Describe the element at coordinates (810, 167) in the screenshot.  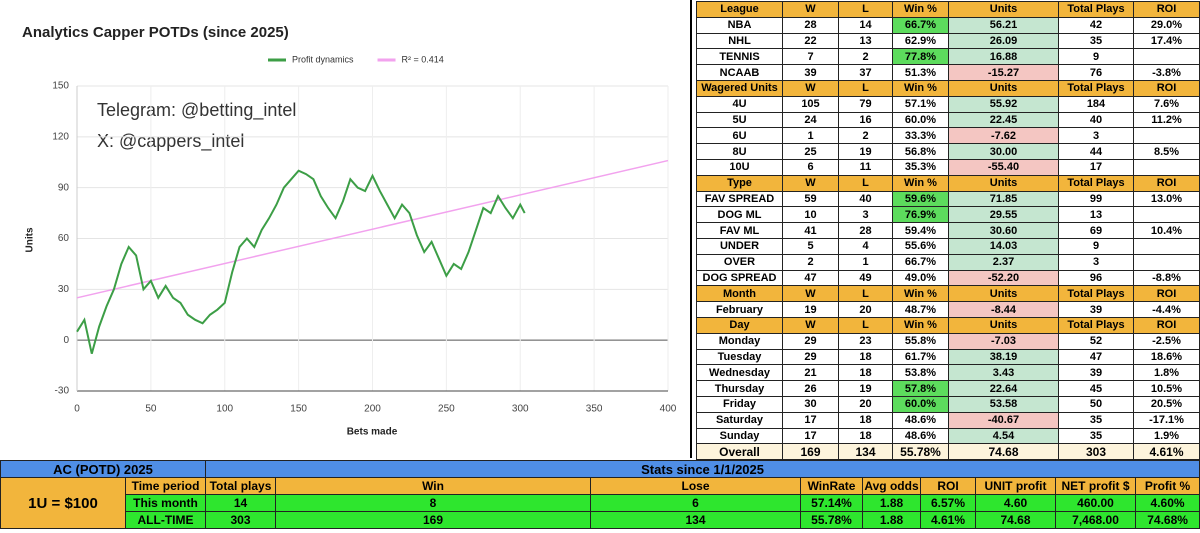
I see `table-cell: 6` at that location.